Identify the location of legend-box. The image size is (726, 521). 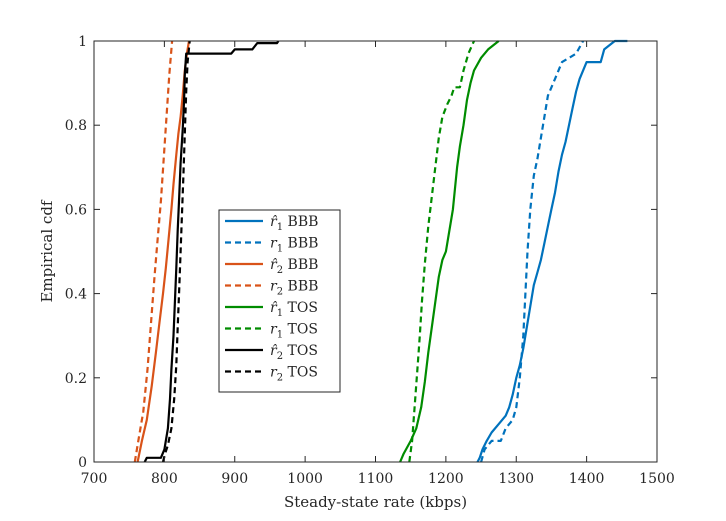
(279, 301).